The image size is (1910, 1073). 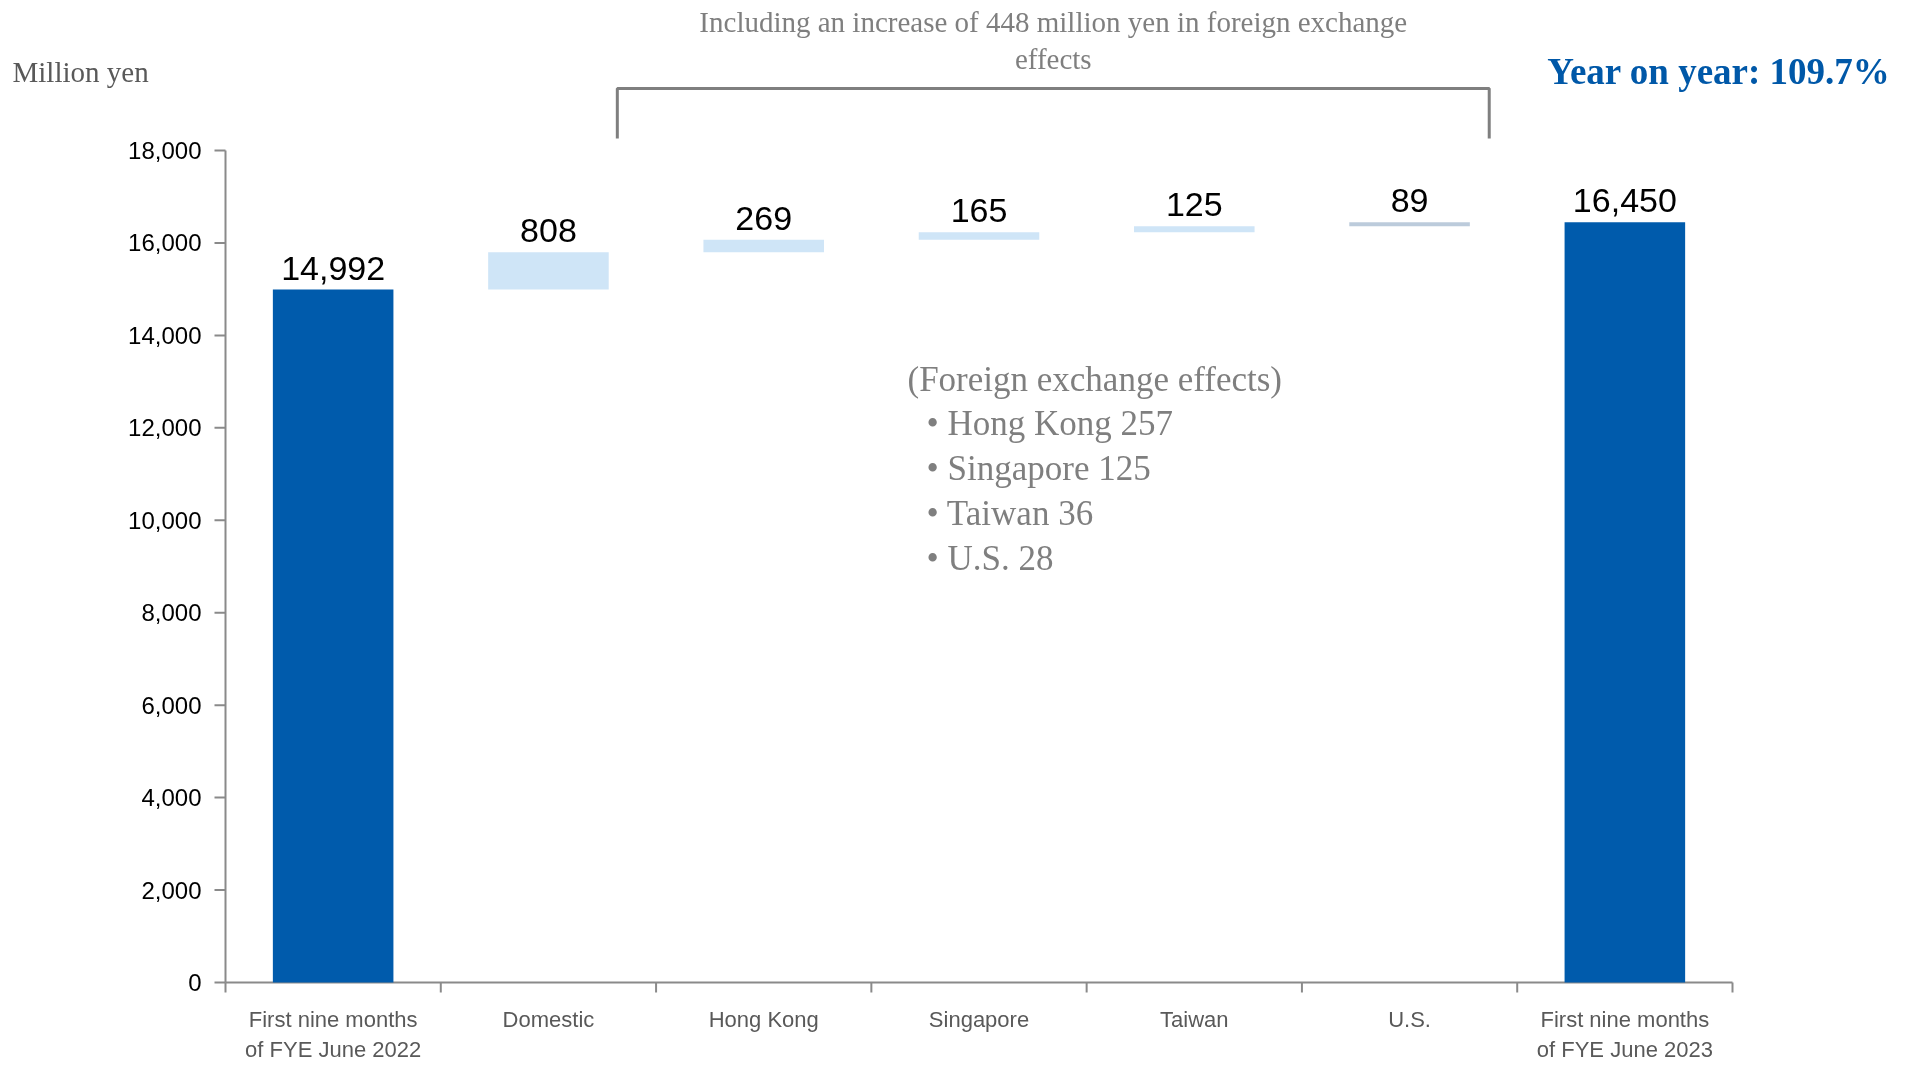 I want to click on x-tick-label: Hong Kong, so click(x=763, y=1019).